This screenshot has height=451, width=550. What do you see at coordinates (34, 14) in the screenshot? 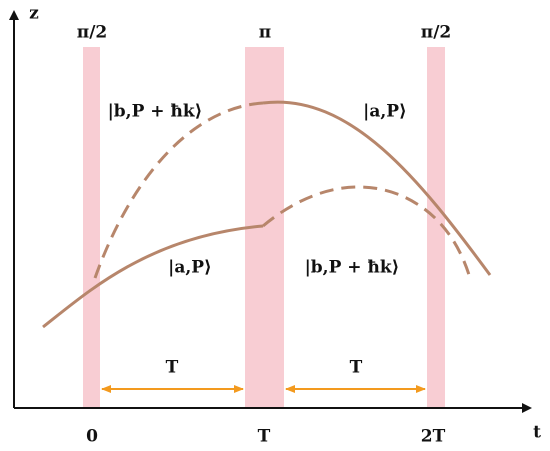
I see `axis-label: z` at bounding box center [34, 14].